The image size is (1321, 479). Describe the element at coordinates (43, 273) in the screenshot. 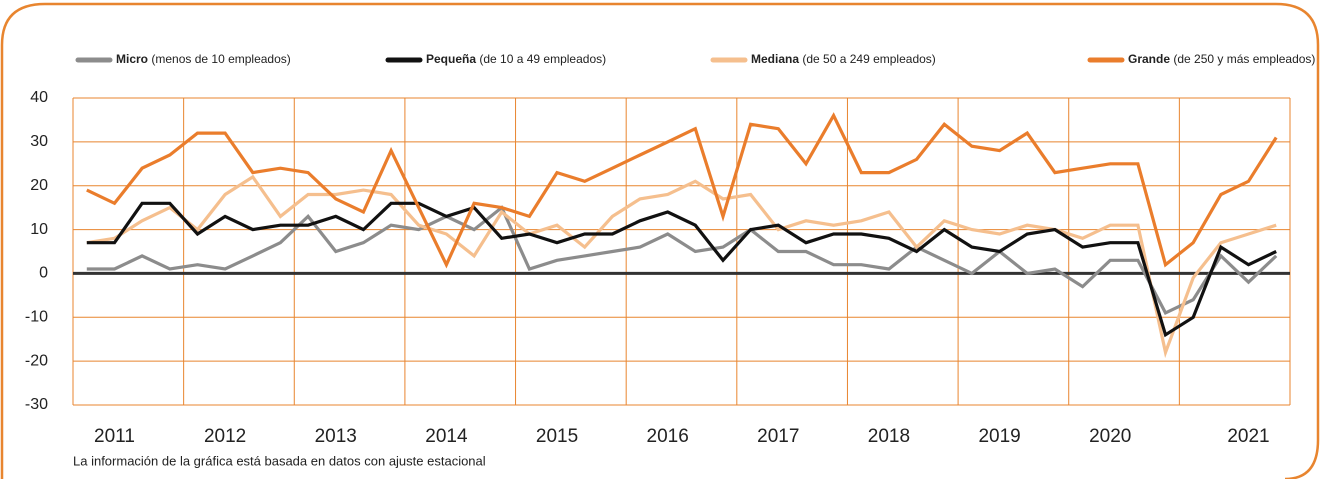

I see `y-tick-label: 0` at that location.